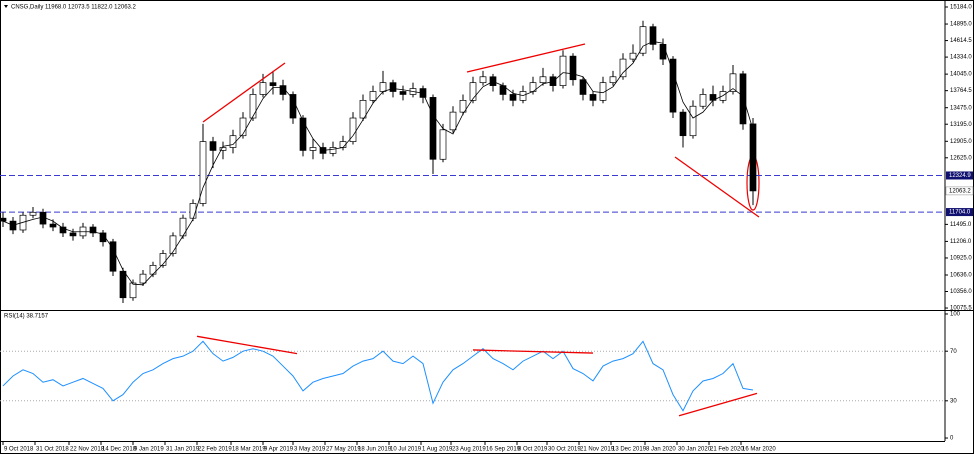 This screenshot has height=454, width=974. What do you see at coordinates (955, 315) in the screenshot?
I see `y-tick-label: 100` at bounding box center [955, 315].